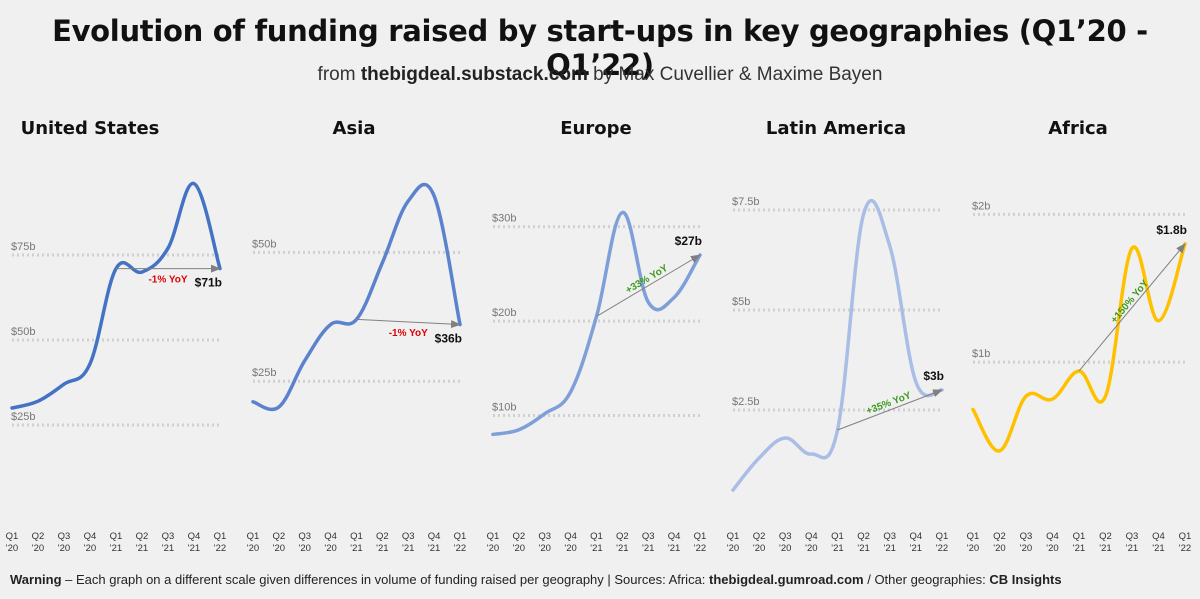 The height and width of the screenshot is (599, 1200). Describe the element at coordinates (570, 536) in the screenshot. I see `x-tick-quarter-2-3: Q4` at that location.